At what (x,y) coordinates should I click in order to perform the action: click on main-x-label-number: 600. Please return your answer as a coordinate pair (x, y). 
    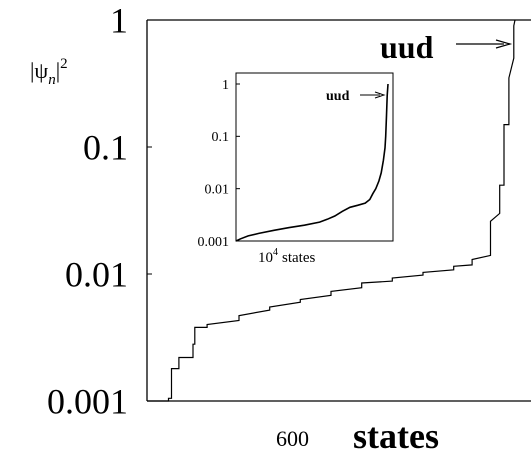
    Looking at the image, I should click on (292, 438).